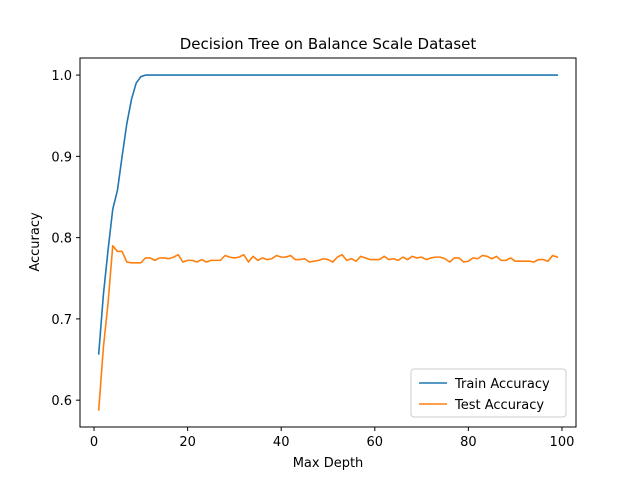  What do you see at coordinates (61, 320) in the screenshot?
I see `y-tick-label: 0.7` at bounding box center [61, 320].